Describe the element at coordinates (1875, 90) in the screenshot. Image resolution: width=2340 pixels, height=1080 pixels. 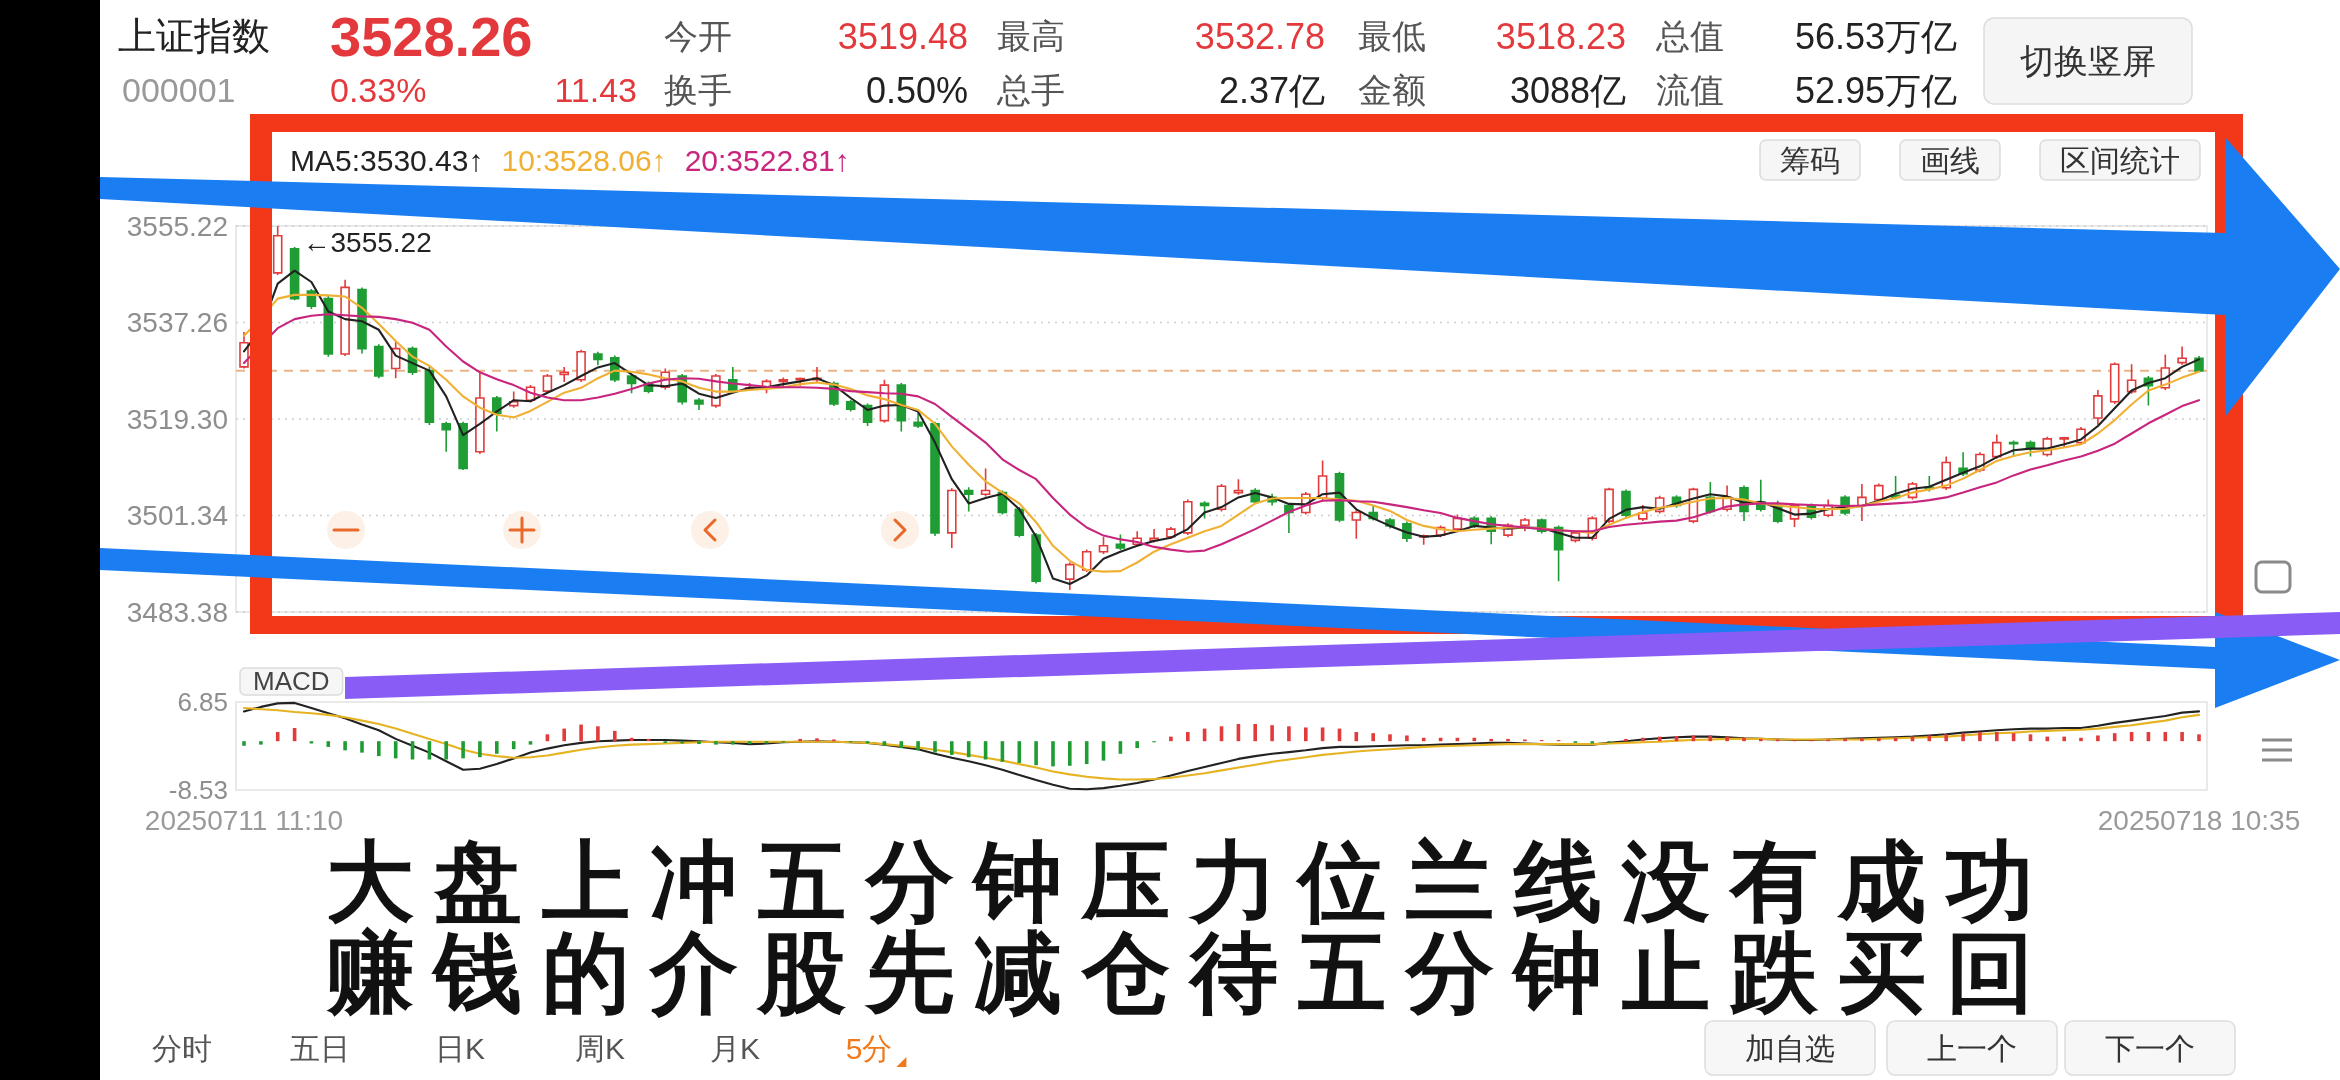
I see `text: 52.95万亿` at that location.